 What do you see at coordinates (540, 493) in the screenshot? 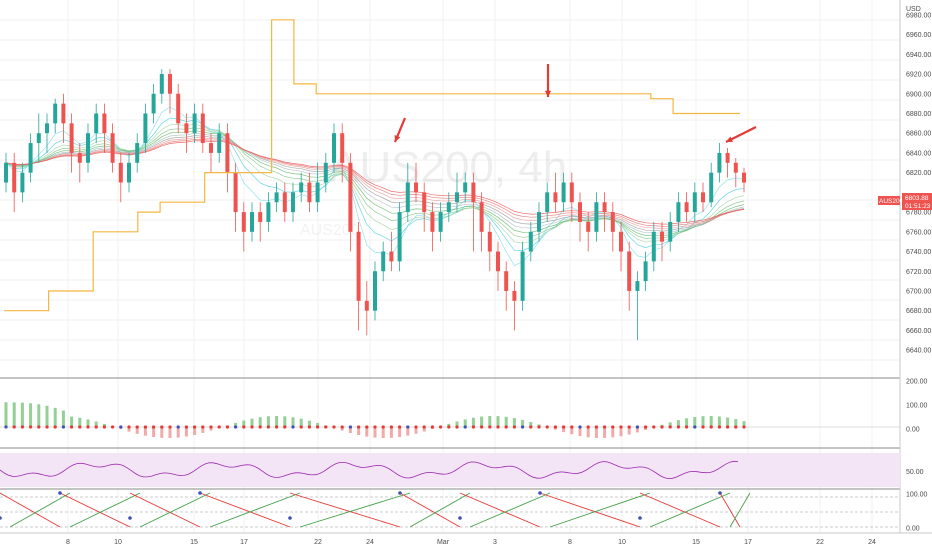
I see `stoch-signal-dot` at bounding box center [540, 493].